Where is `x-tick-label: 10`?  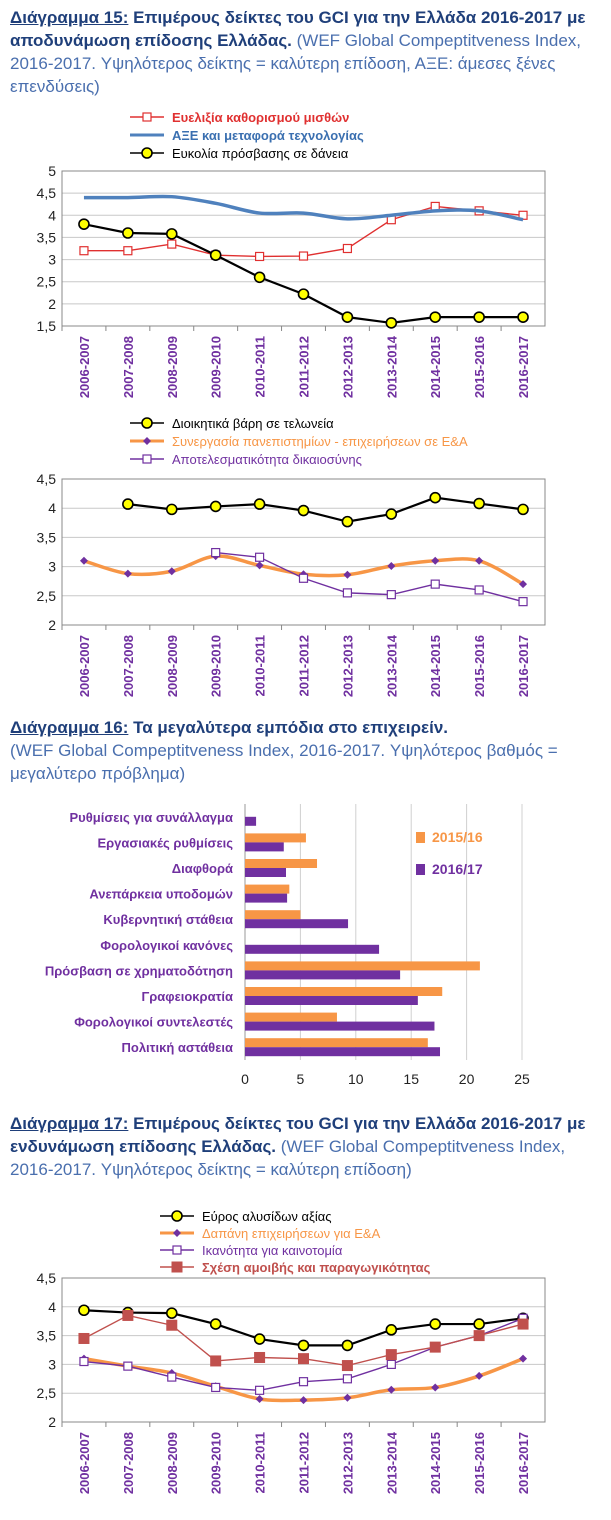
x-tick-label: 10 is located at coordinates (356, 1079).